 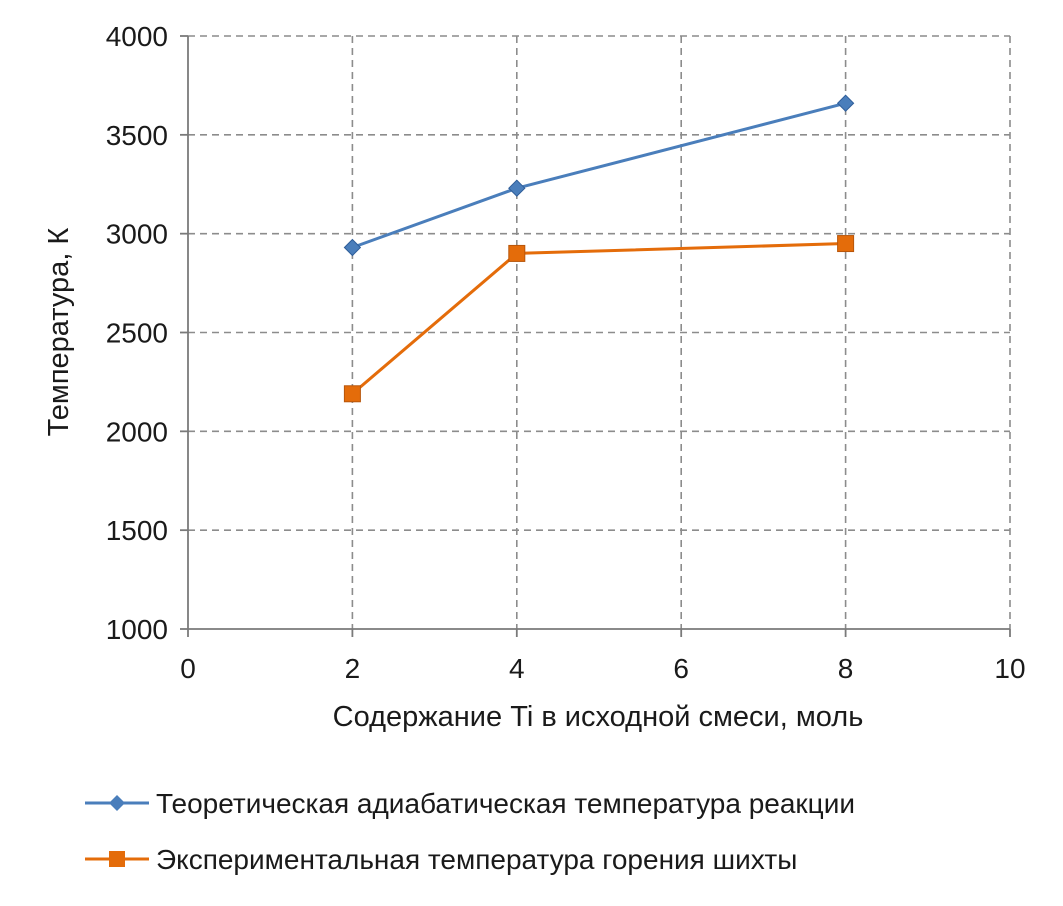 I want to click on x-tick-labels: 0 2 4 6 8 10, so click(x=602, y=668).